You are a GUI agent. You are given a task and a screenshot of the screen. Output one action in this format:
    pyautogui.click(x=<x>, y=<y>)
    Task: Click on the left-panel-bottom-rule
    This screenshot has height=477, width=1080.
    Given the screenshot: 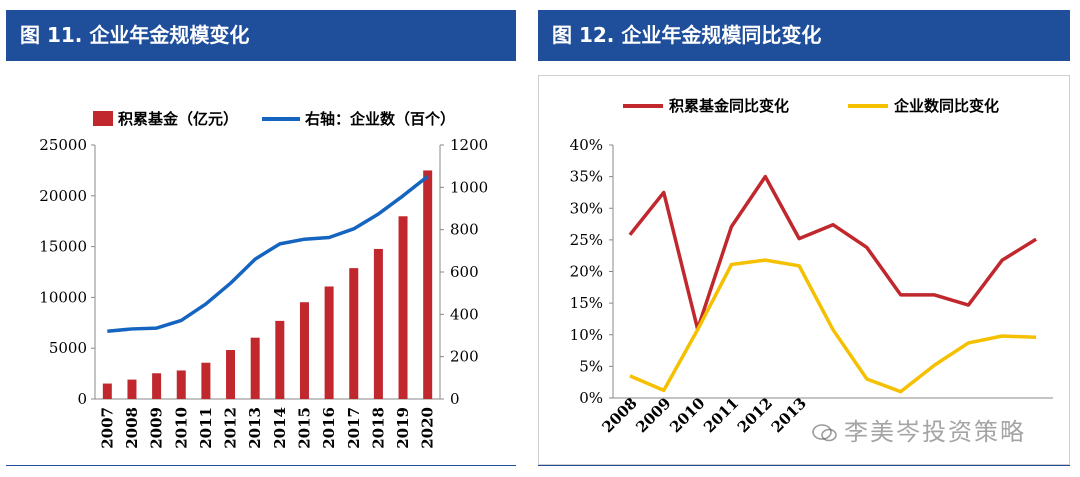 What is the action you would take?
    pyautogui.click(x=261, y=465)
    